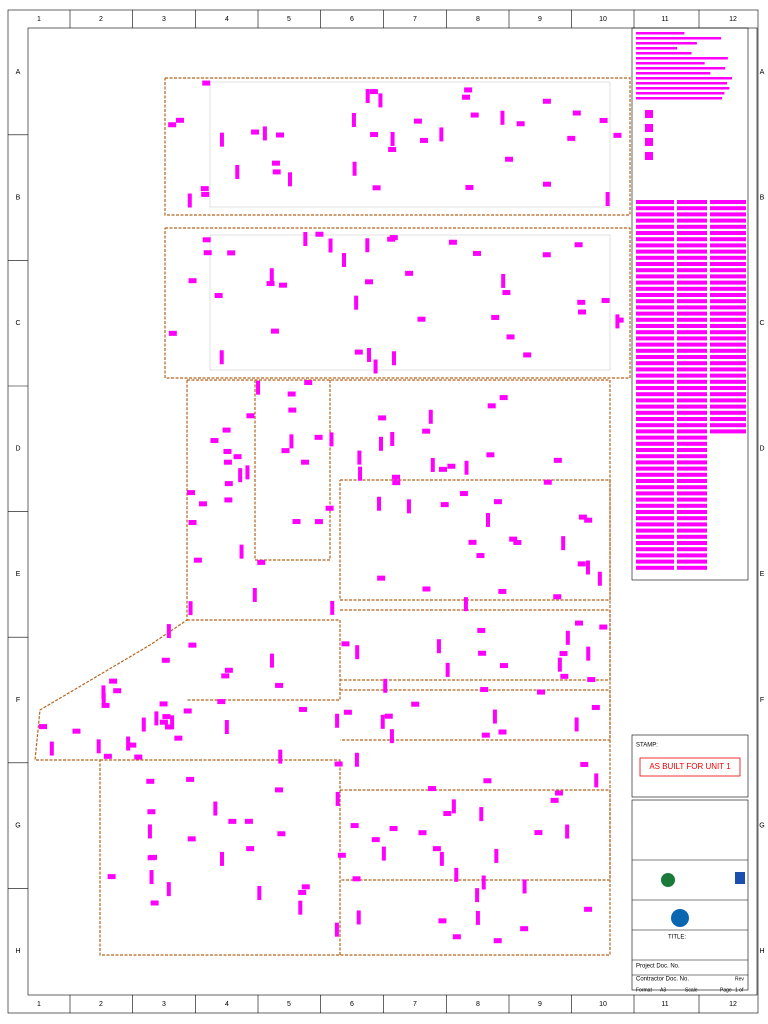 The height and width of the screenshot is (1024, 768). Describe the element at coordinates (690, 766) in the screenshot. I see `stamp-frame` at that location.